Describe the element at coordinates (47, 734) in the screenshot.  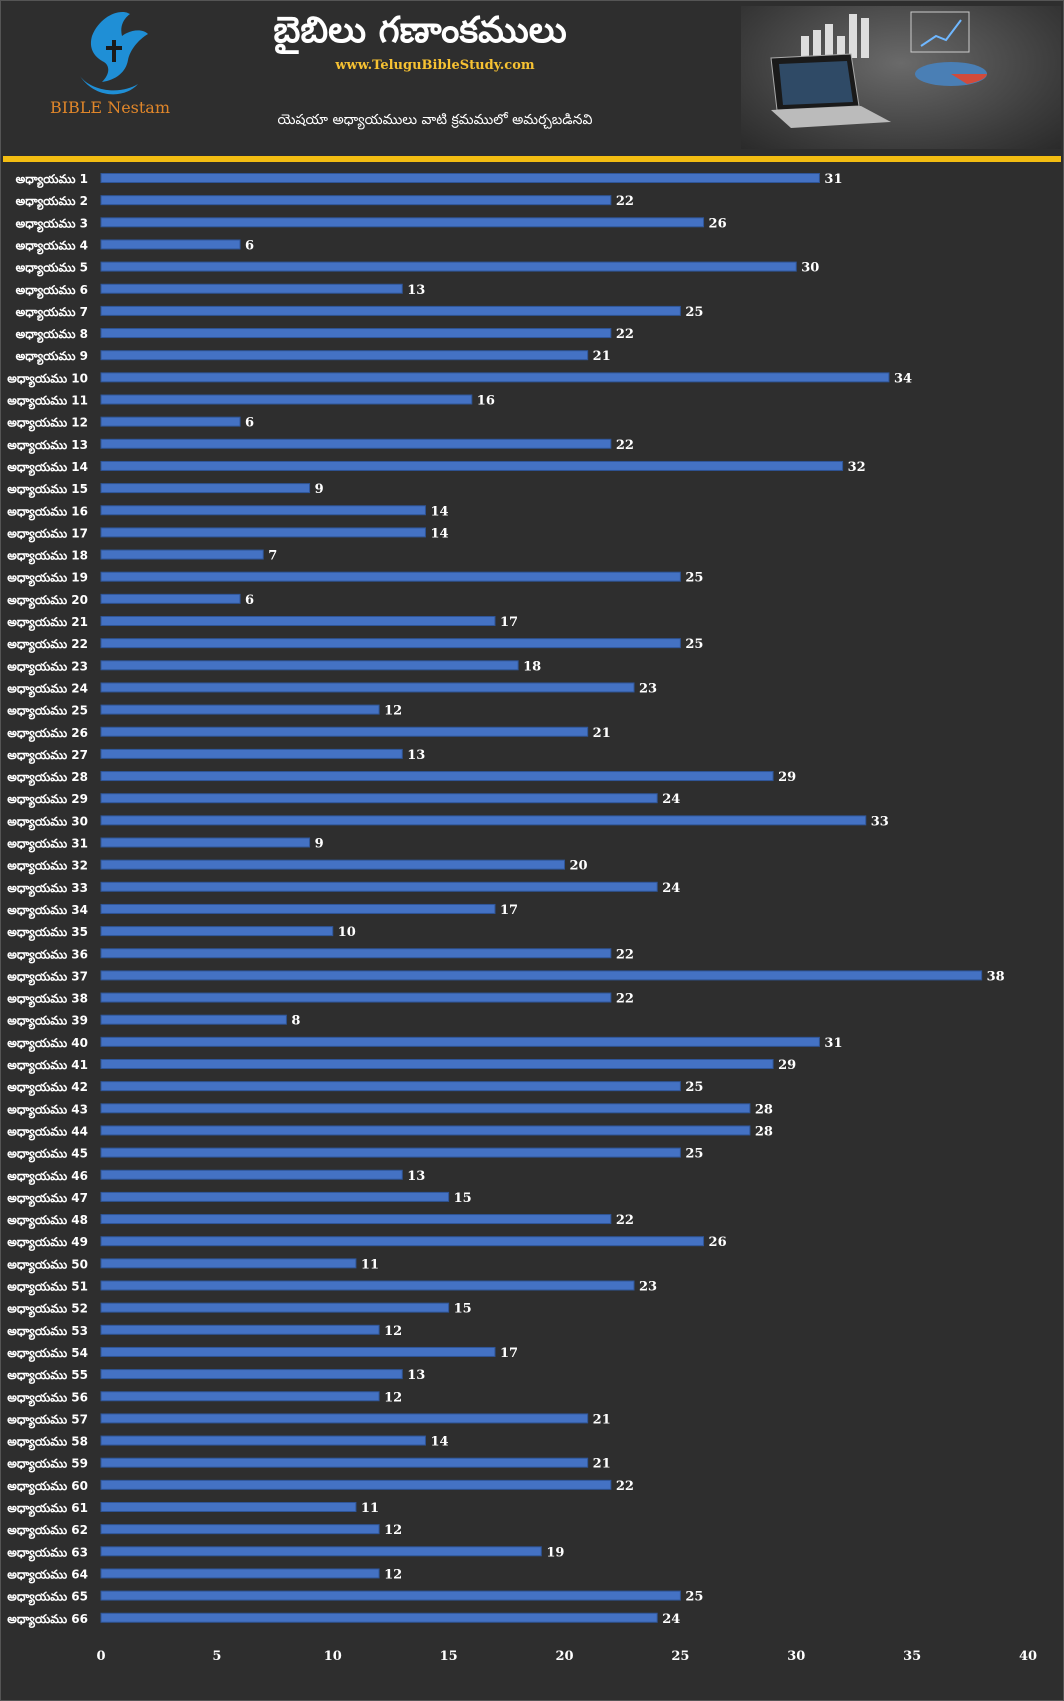
I see `category-label: అధ్యాయము 26` at that location.